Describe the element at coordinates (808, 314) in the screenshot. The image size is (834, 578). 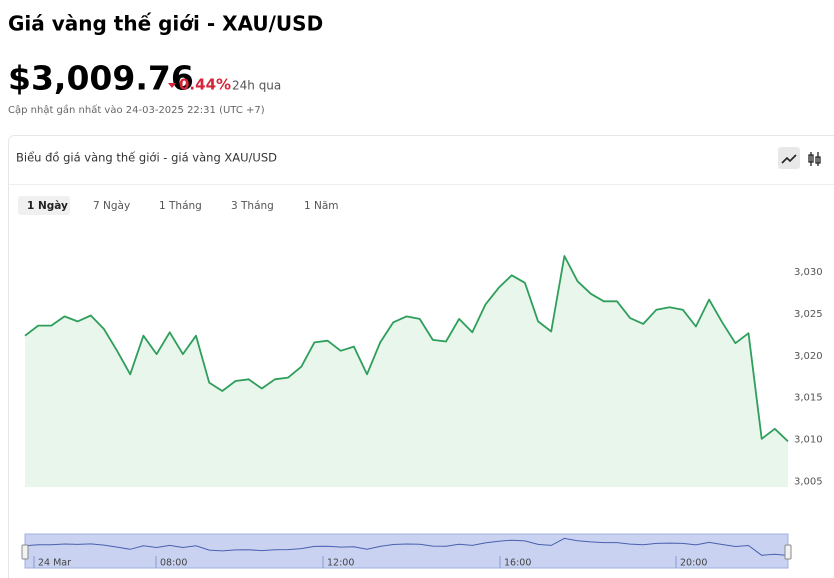
I see `y-tick-label: 3,025` at that location.